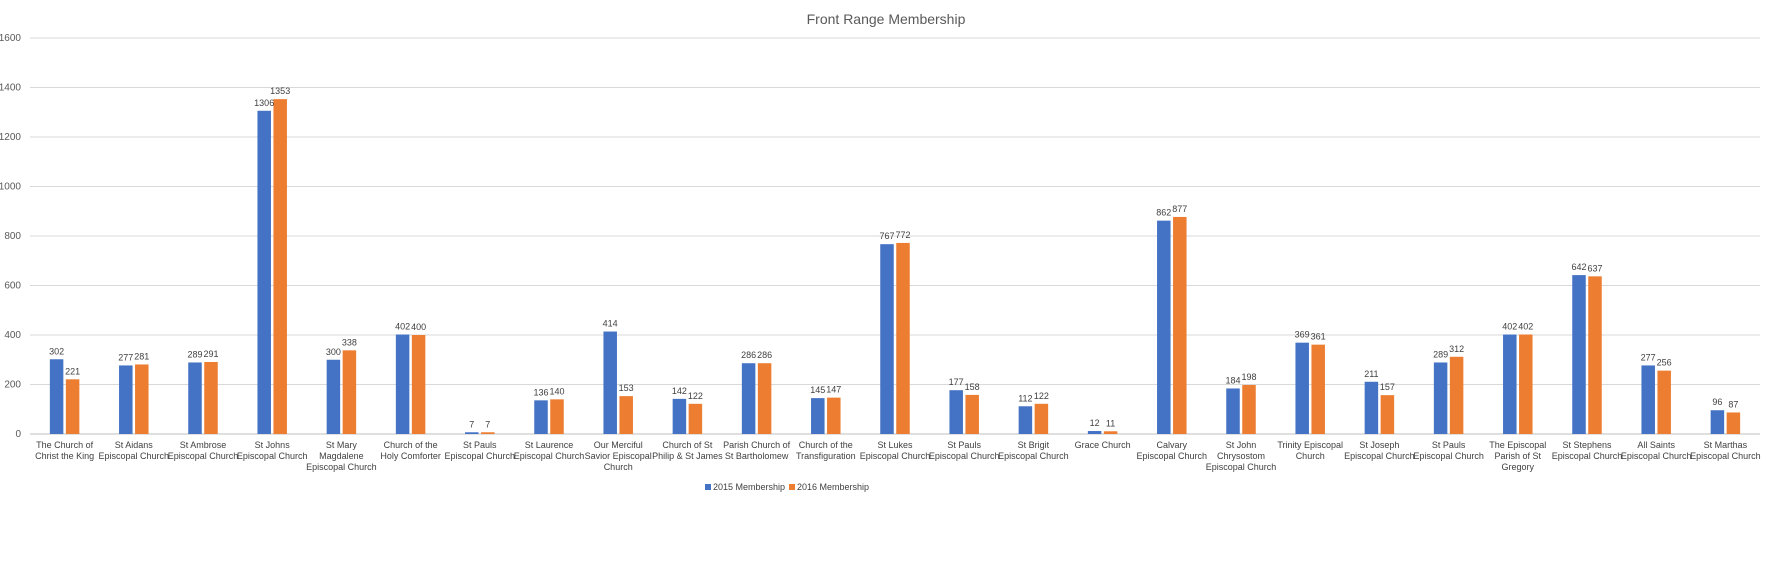 The image size is (1773, 566). What do you see at coordinates (610, 324) in the screenshot?
I see `data-label: 414` at bounding box center [610, 324].